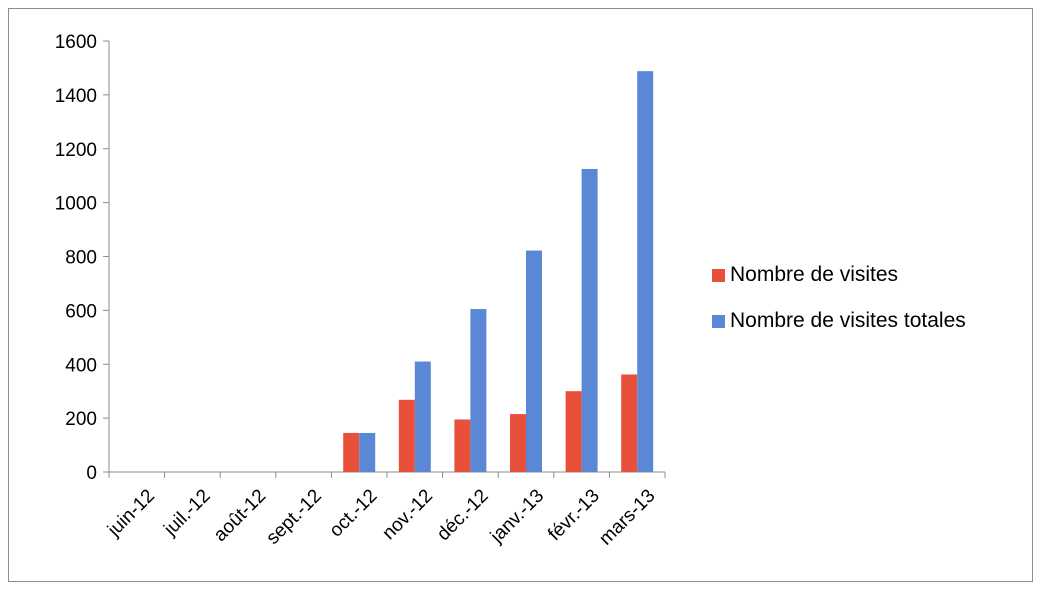  What do you see at coordinates (354, 513) in the screenshot?
I see `x-tick-label: oct.-12` at bounding box center [354, 513].